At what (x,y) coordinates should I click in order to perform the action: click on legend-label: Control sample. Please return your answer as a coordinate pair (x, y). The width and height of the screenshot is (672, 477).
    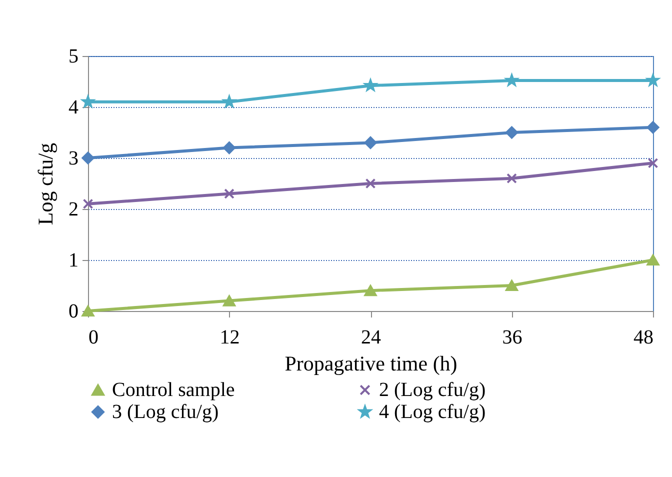
    Looking at the image, I should click on (173, 390).